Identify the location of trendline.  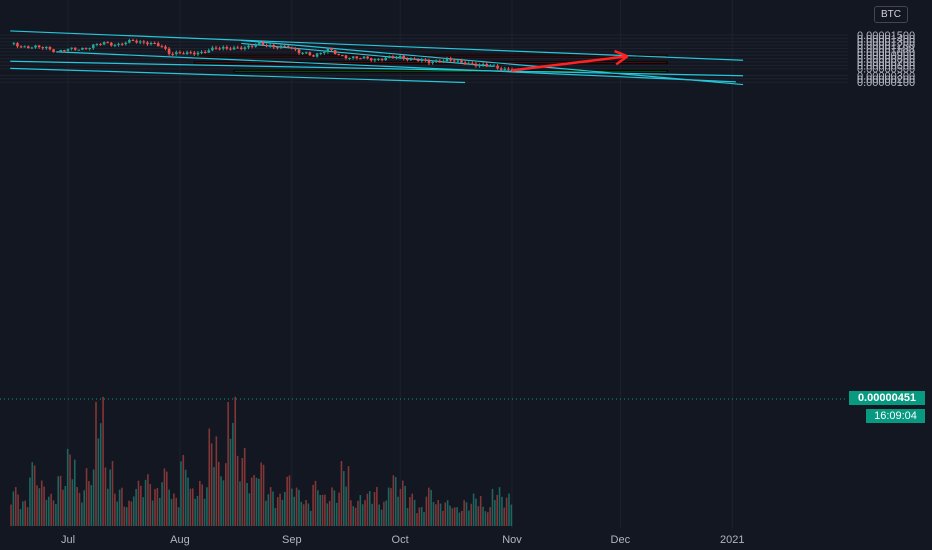
(492, 62).